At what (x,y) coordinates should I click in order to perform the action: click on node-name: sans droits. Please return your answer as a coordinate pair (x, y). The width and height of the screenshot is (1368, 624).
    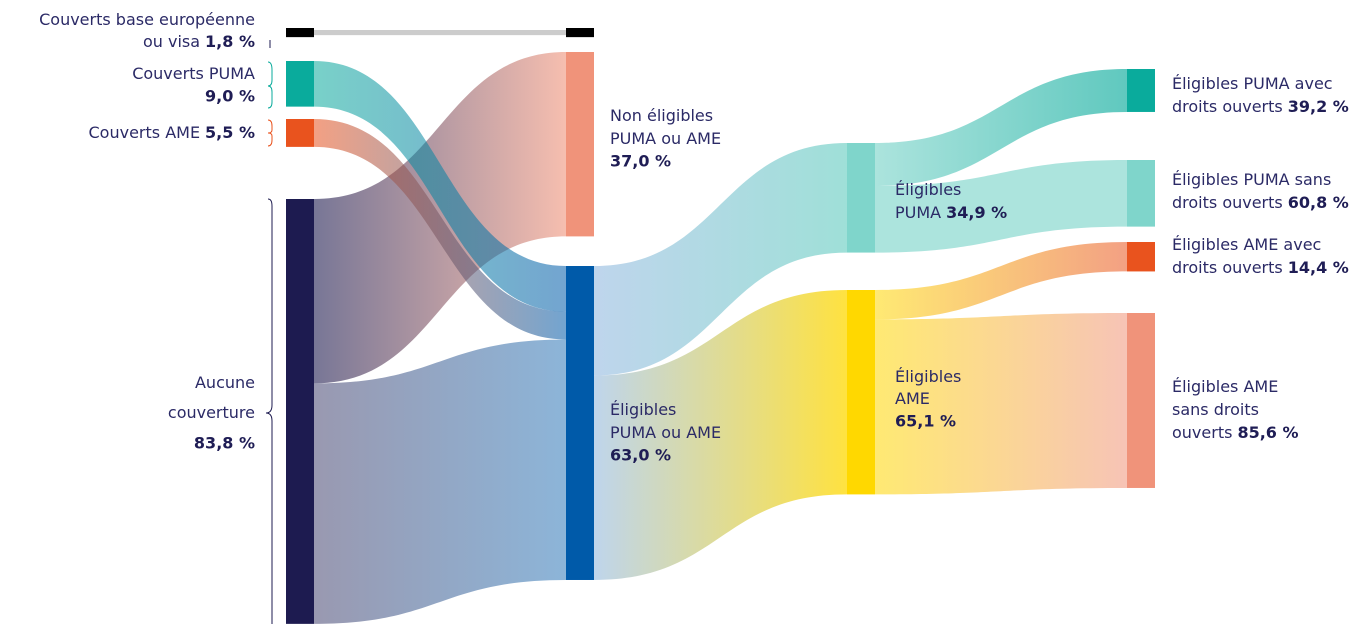
    Looking at the image, I should click on (1215, 409).